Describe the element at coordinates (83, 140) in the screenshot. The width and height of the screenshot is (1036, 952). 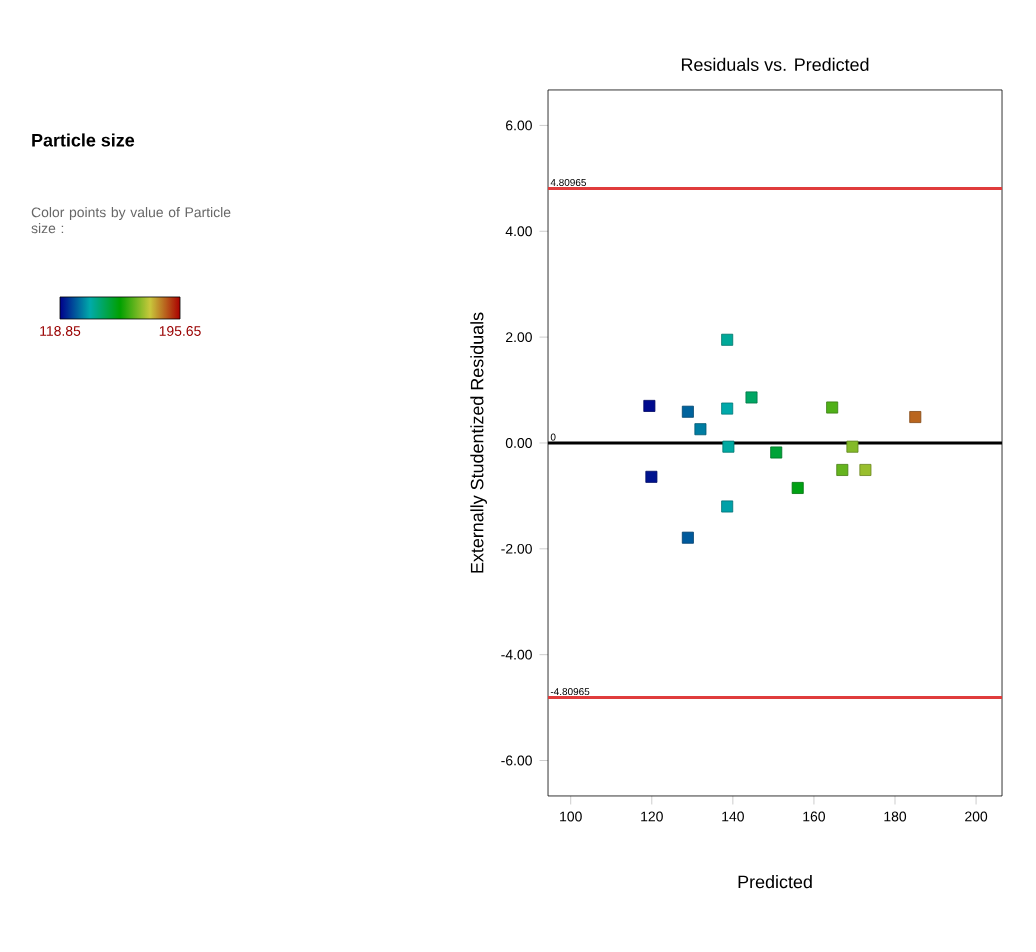
I see `text: Particle size` at that location.